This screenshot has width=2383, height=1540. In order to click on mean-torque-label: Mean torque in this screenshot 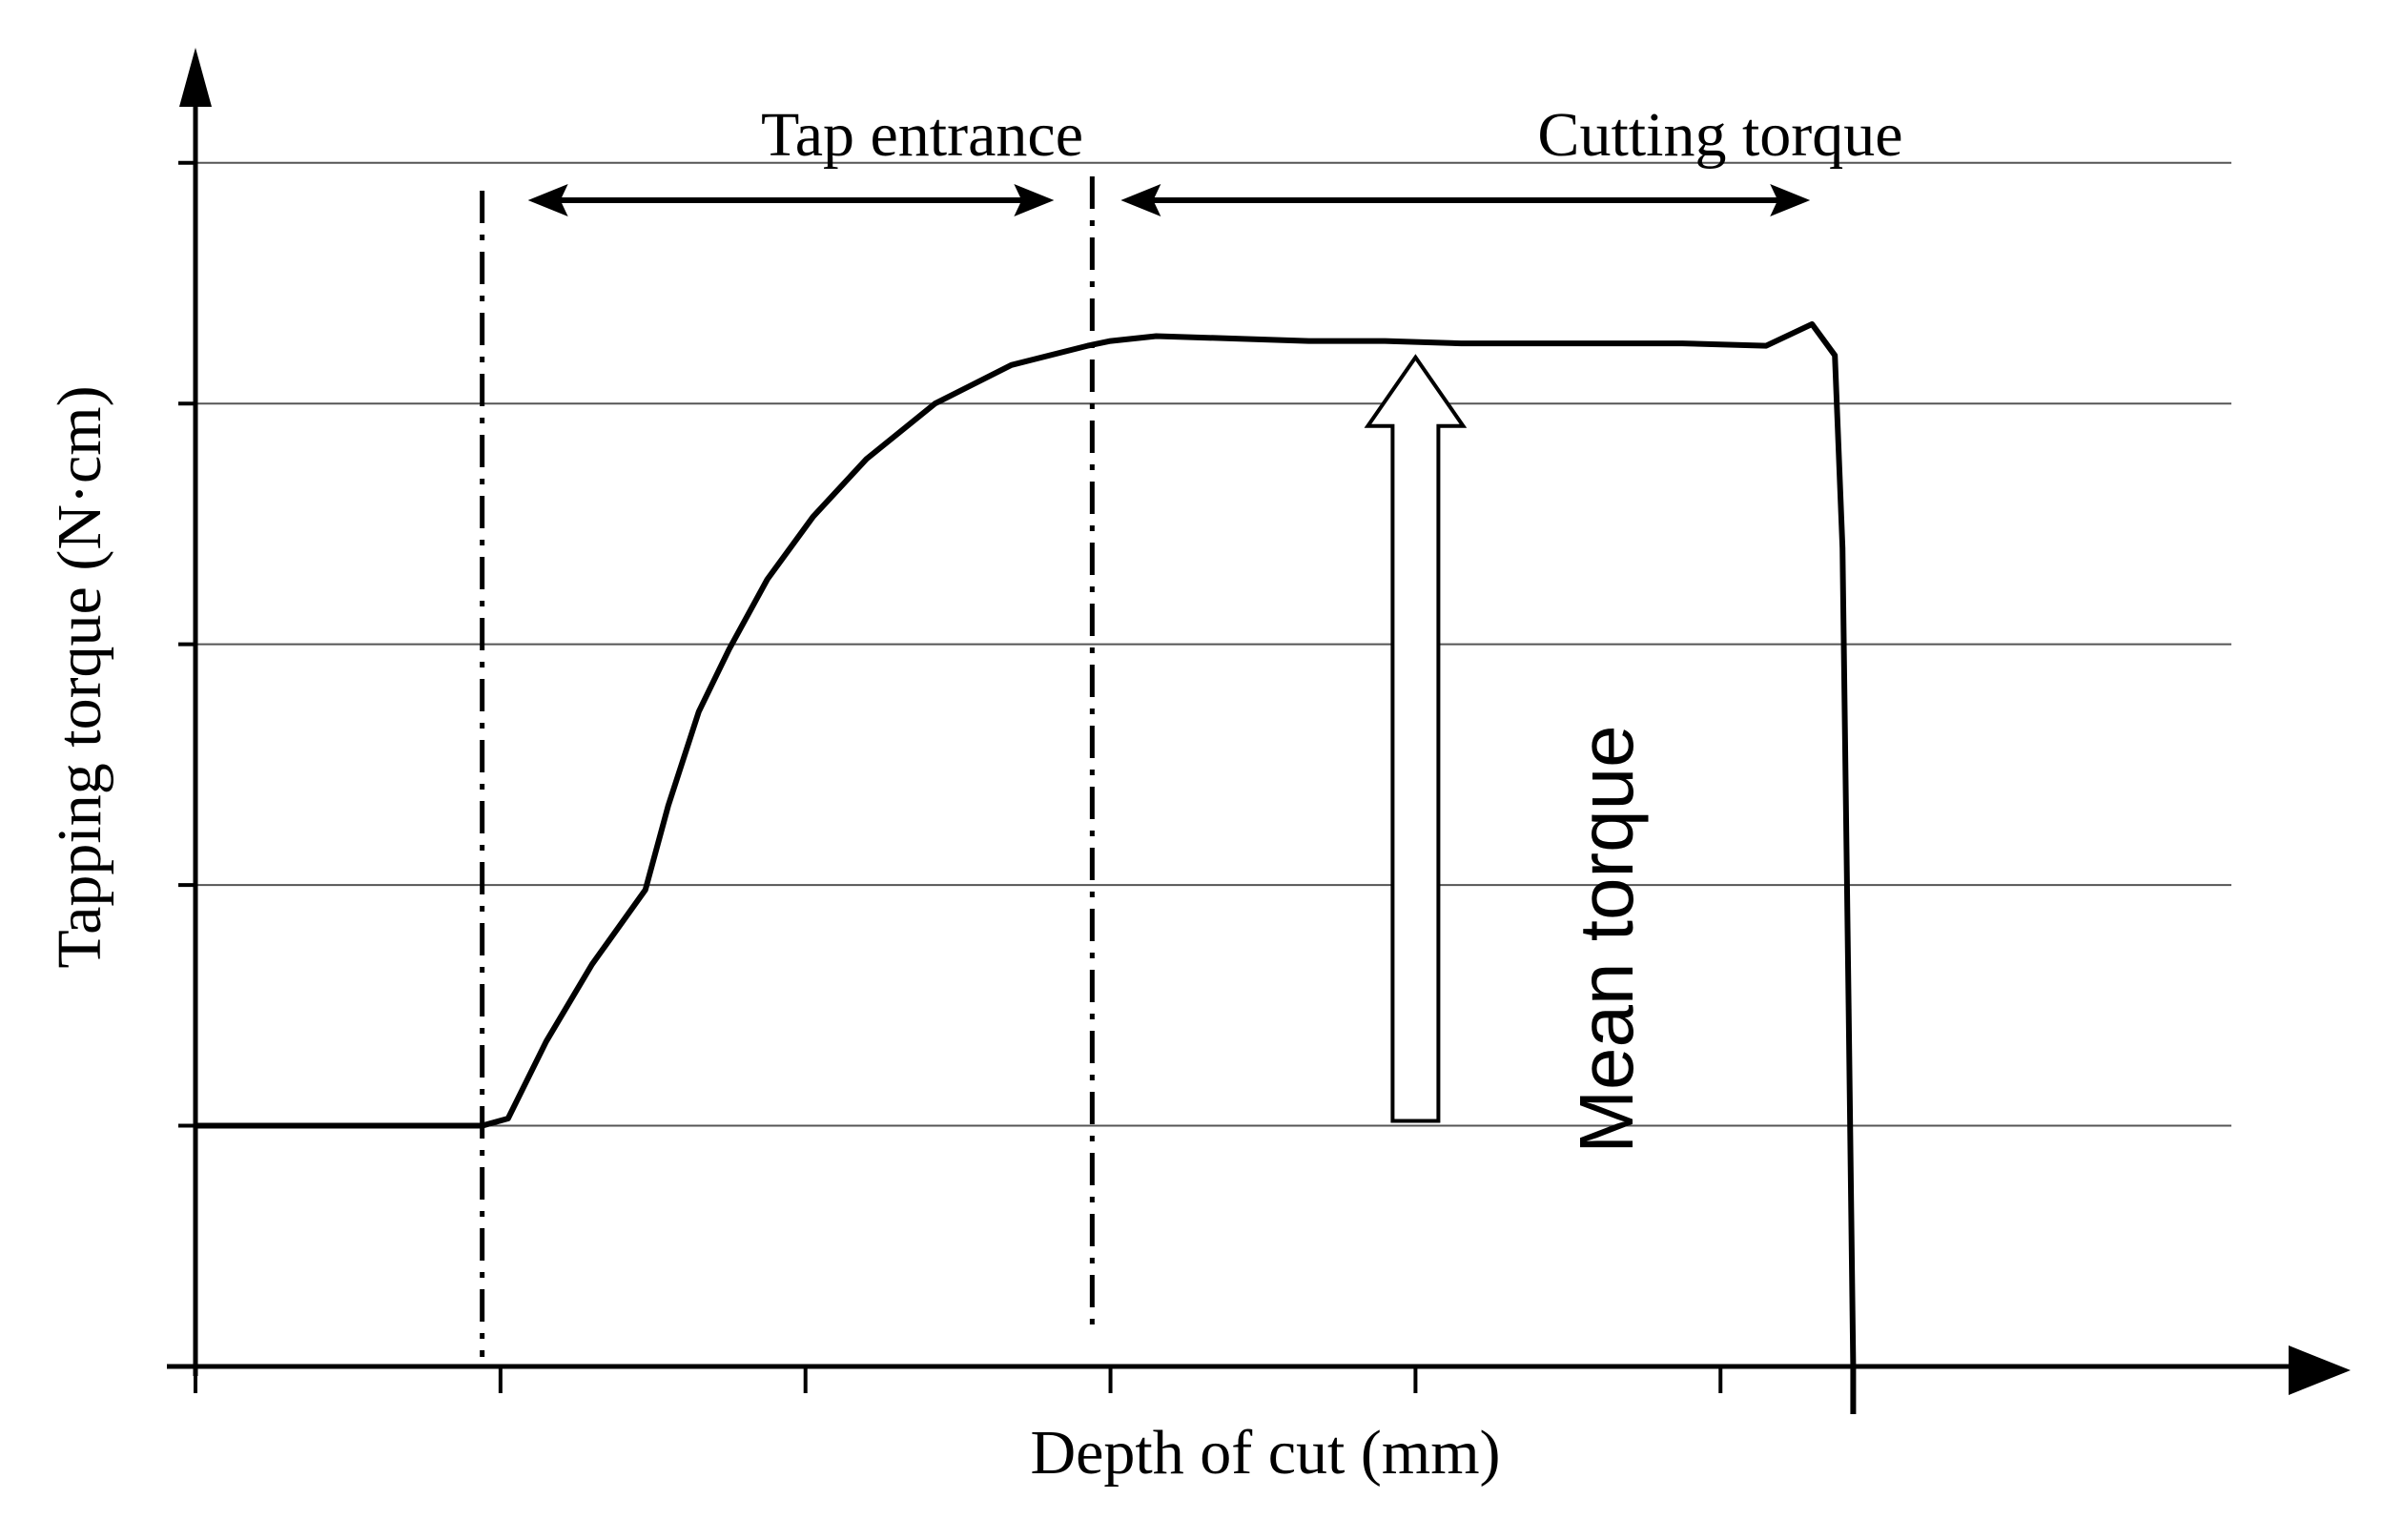, I will do `click(1606, 939)`.